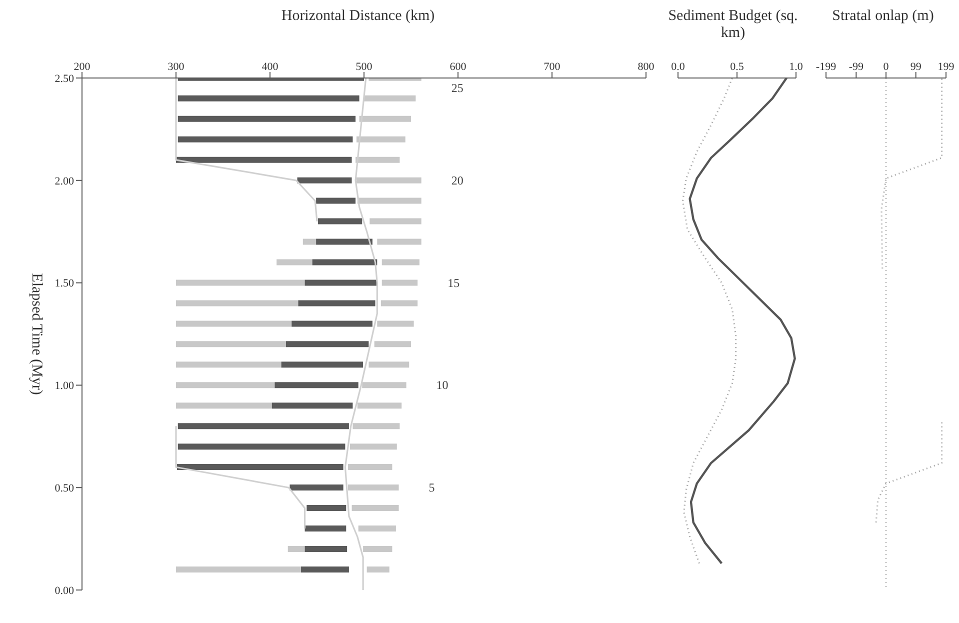 Image resolution: width=959 pixels, height=623 pixels. What do you see at coordinates (454, 283) in the screenshot?
I see `annotation: 15` at bounding box center [454, 283].